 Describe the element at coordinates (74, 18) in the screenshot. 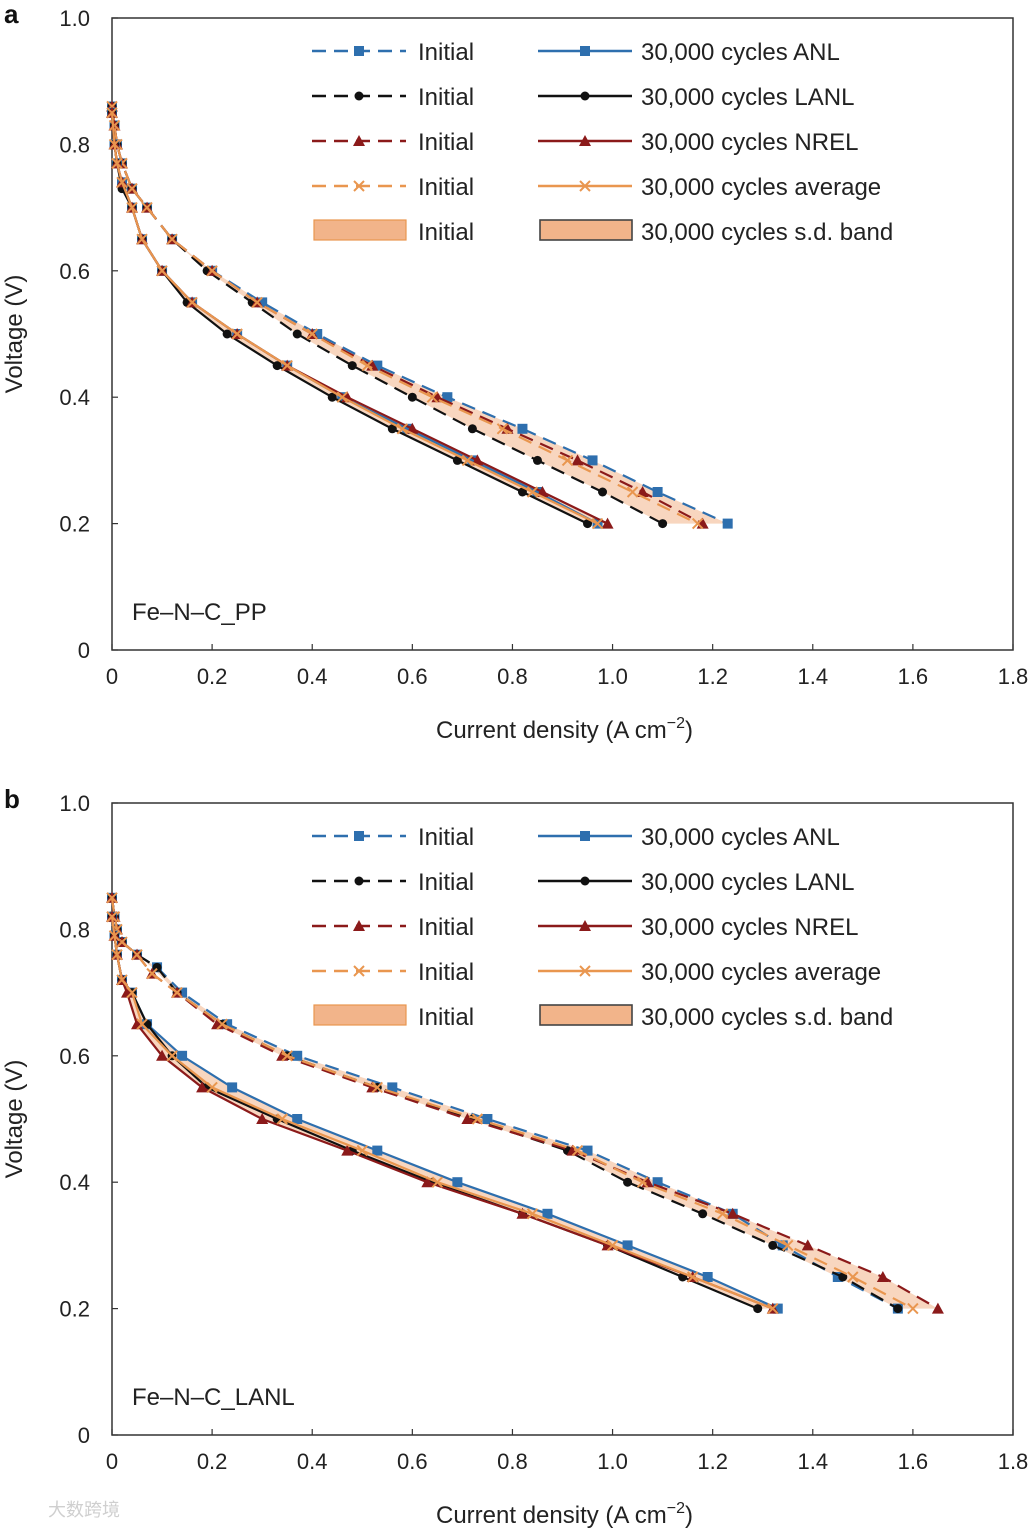

I see `y-tick-label: 1.0` at that location.